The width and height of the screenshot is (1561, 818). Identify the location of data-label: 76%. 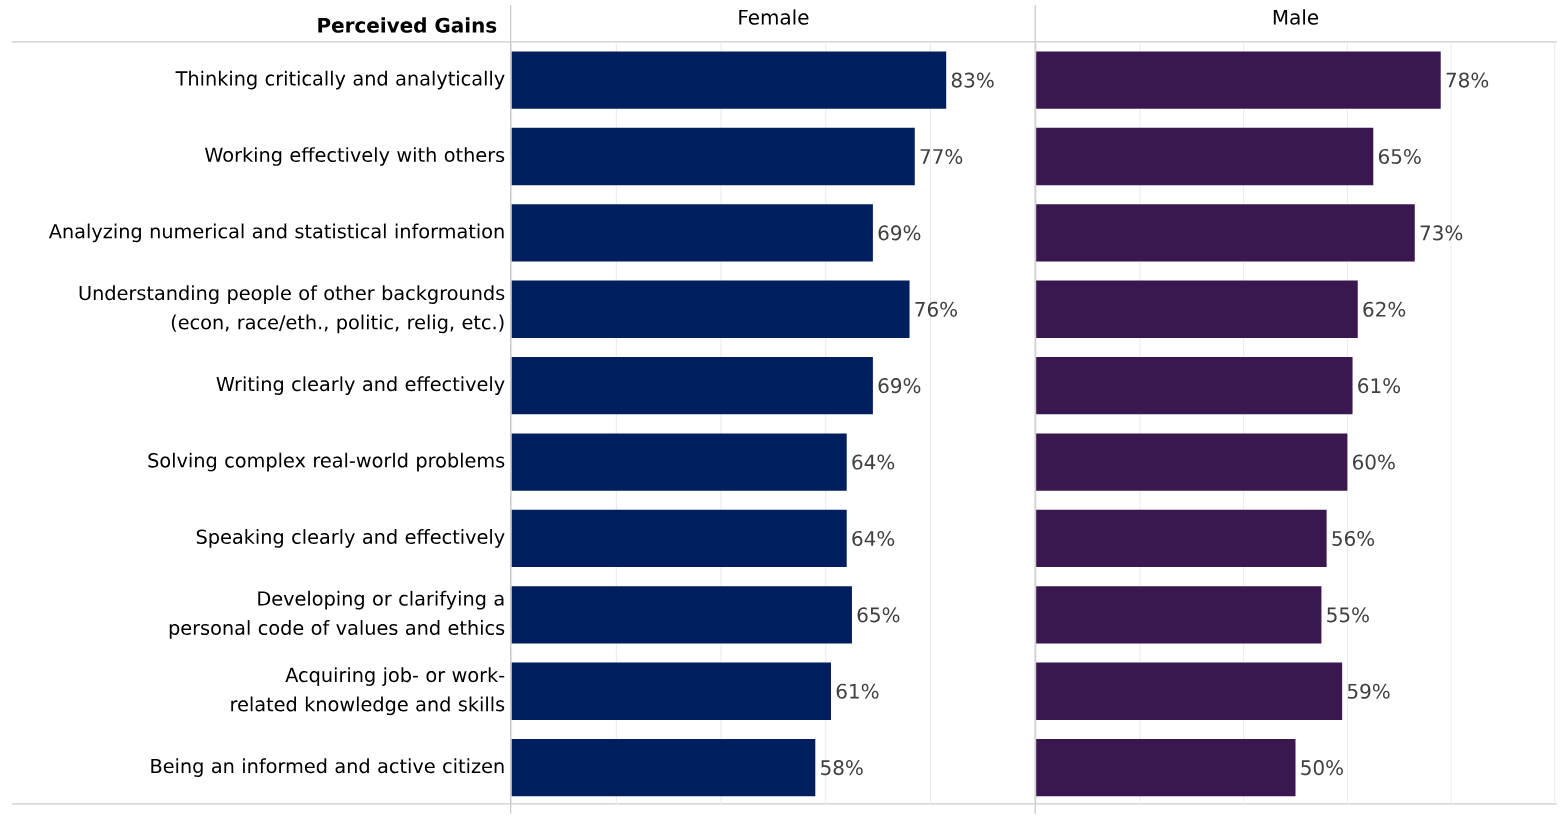
(936, 309).